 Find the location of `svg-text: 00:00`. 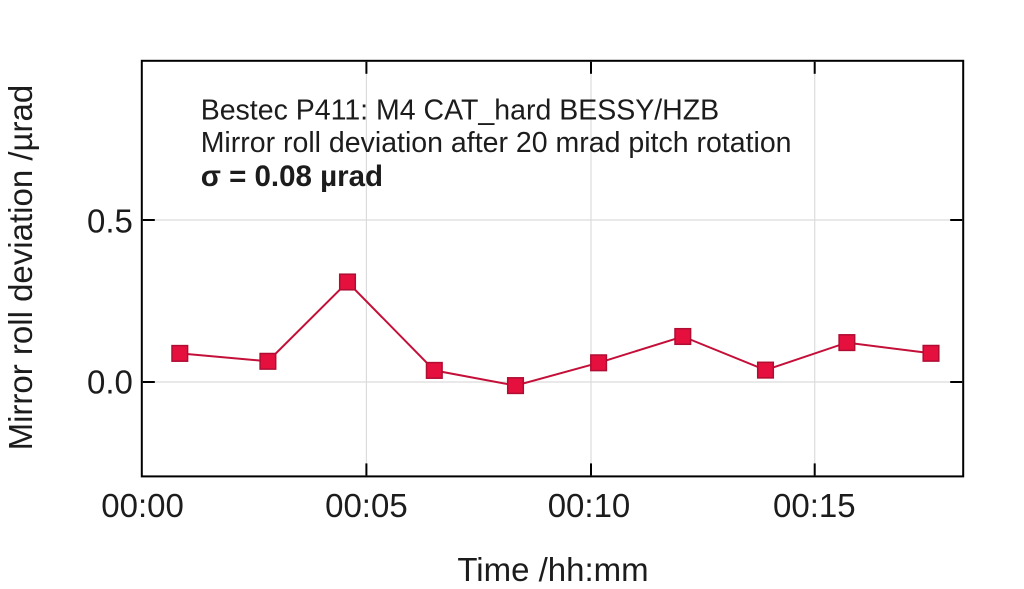

svg-text: 00:00 is located at coordinates (142, 505).